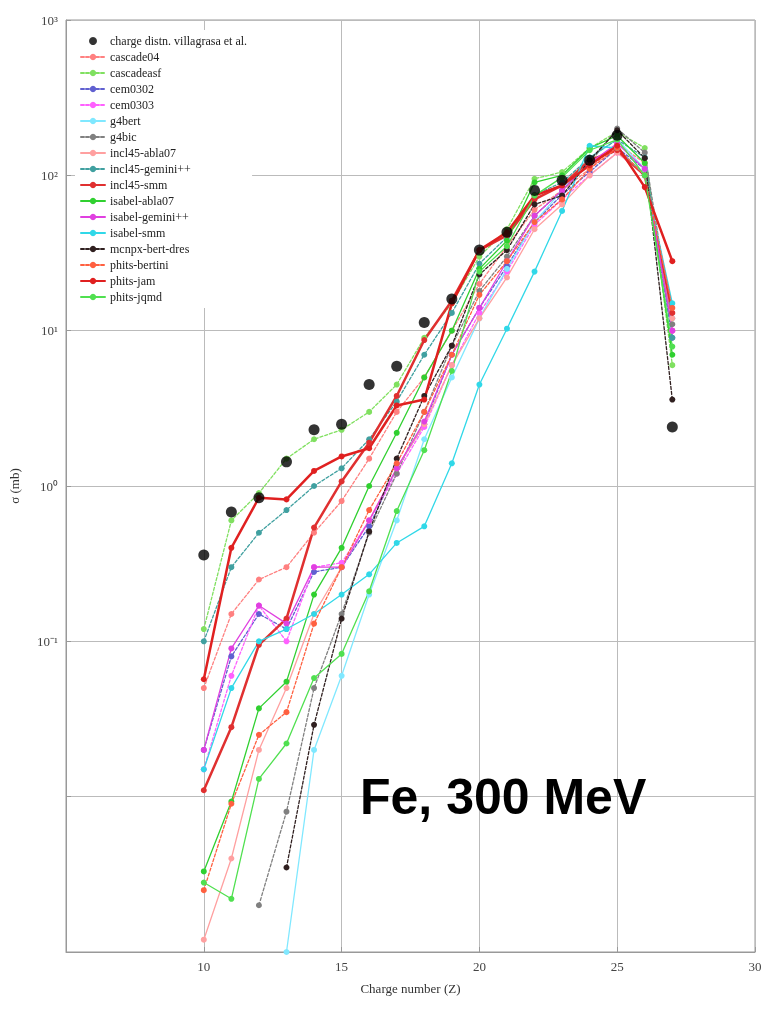  I want to click on legend-label: phits-bertini, so click(140, 265).